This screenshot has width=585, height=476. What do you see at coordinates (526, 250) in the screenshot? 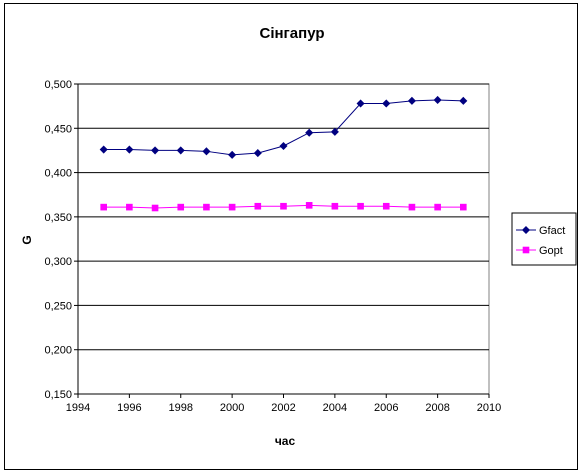
I see `legend-marker-gopt` at bounding box center [526, 250].